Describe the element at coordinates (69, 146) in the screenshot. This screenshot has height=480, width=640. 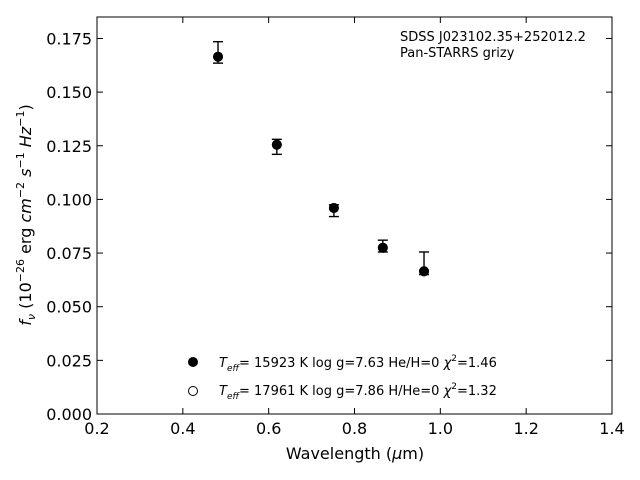
I see `y-tick-label: 0.125` at that location.